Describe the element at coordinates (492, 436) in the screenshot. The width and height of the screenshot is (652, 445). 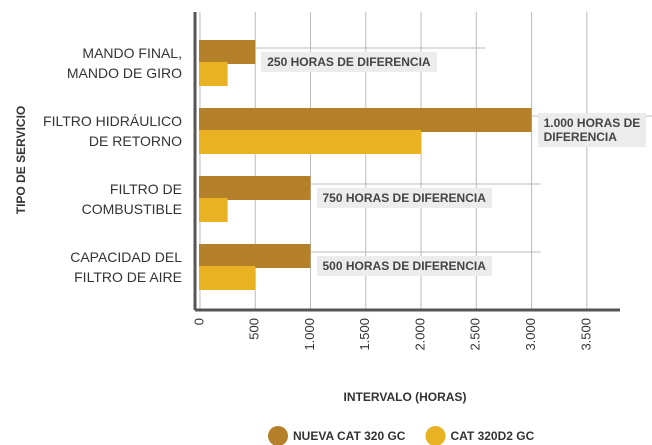
I see `legend-label: CAT 320D2 GC` at that location.